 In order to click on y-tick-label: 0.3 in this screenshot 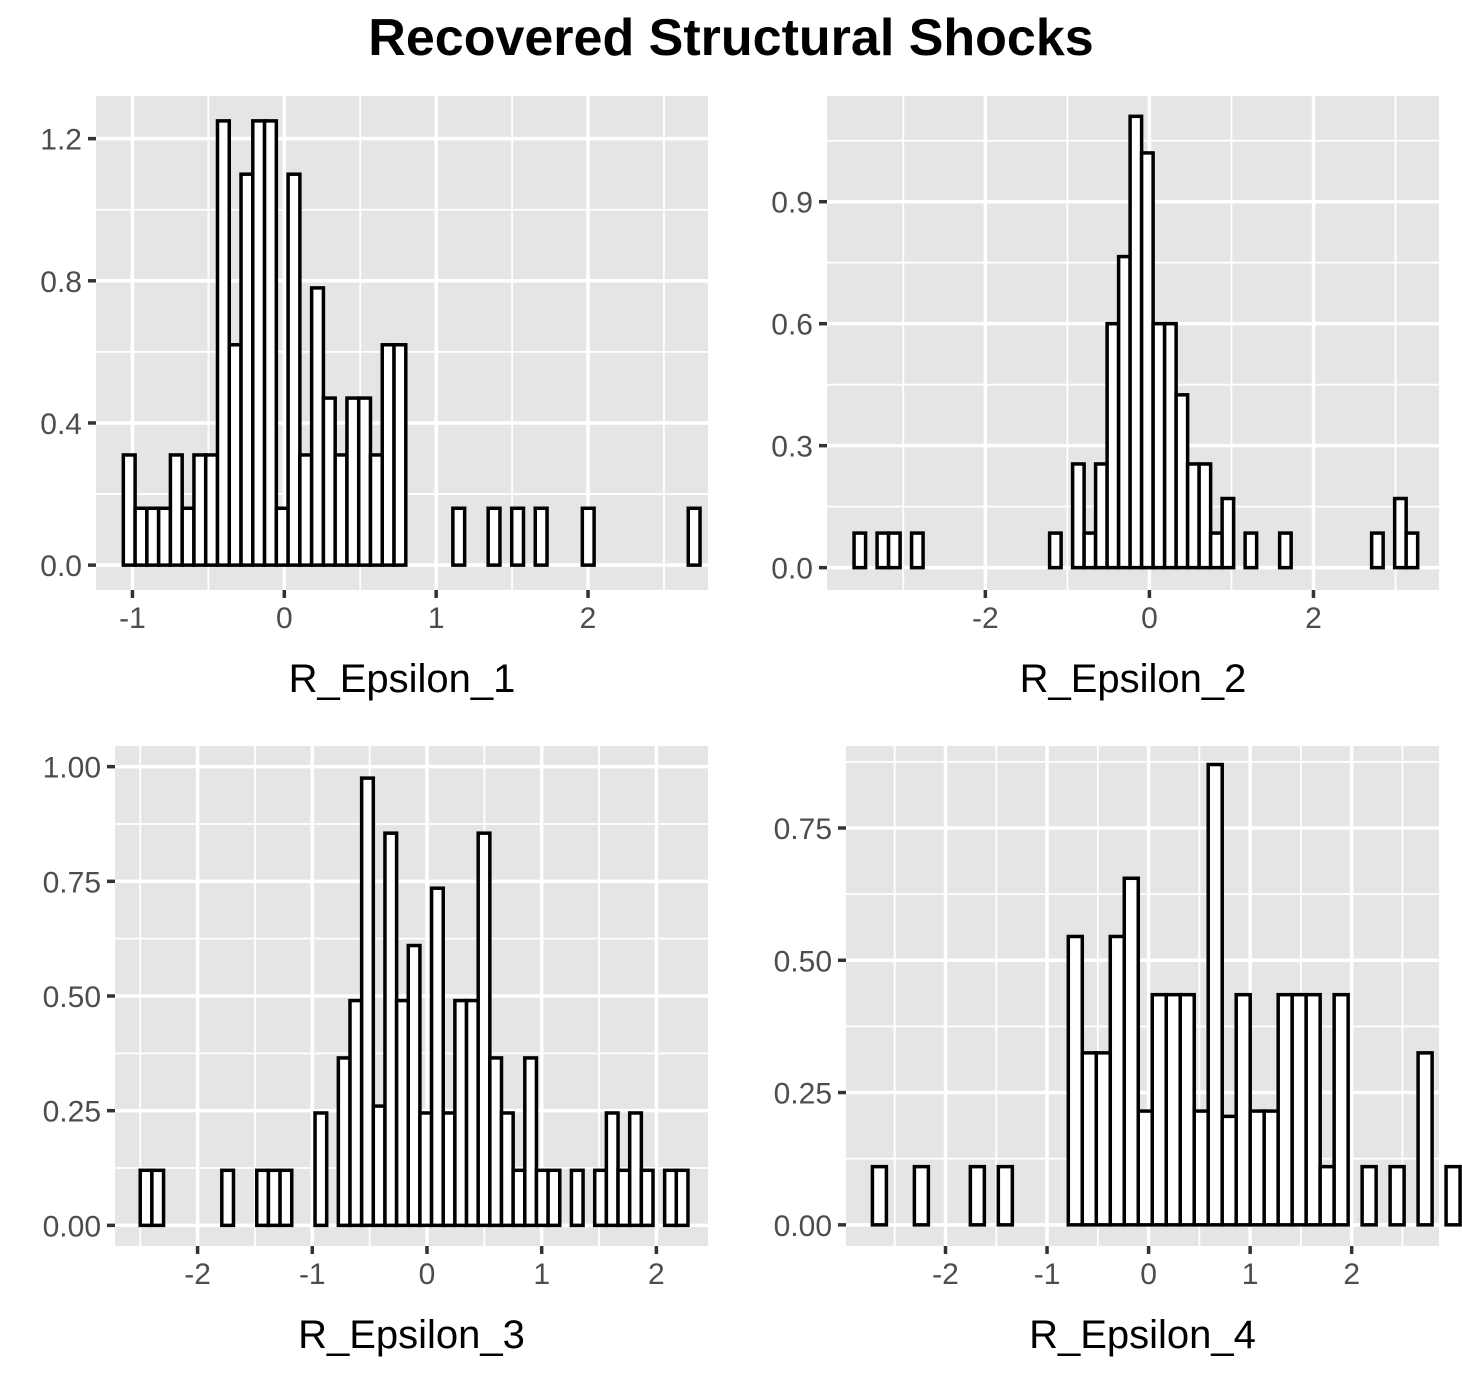, I will do `click(792, 447)`.